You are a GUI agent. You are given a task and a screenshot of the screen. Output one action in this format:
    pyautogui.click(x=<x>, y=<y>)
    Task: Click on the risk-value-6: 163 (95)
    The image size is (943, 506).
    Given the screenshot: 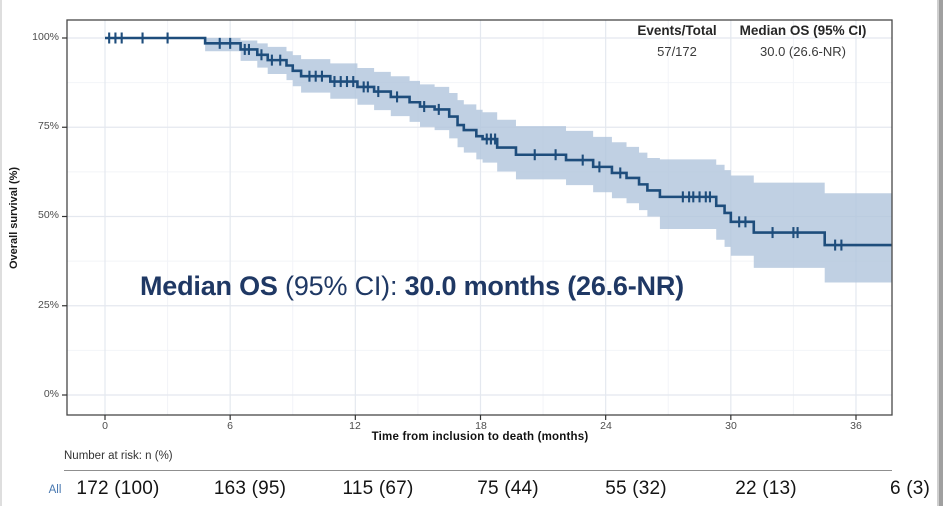 What is the action you would take?
    pyautogui.click(x=250, y=488)
    